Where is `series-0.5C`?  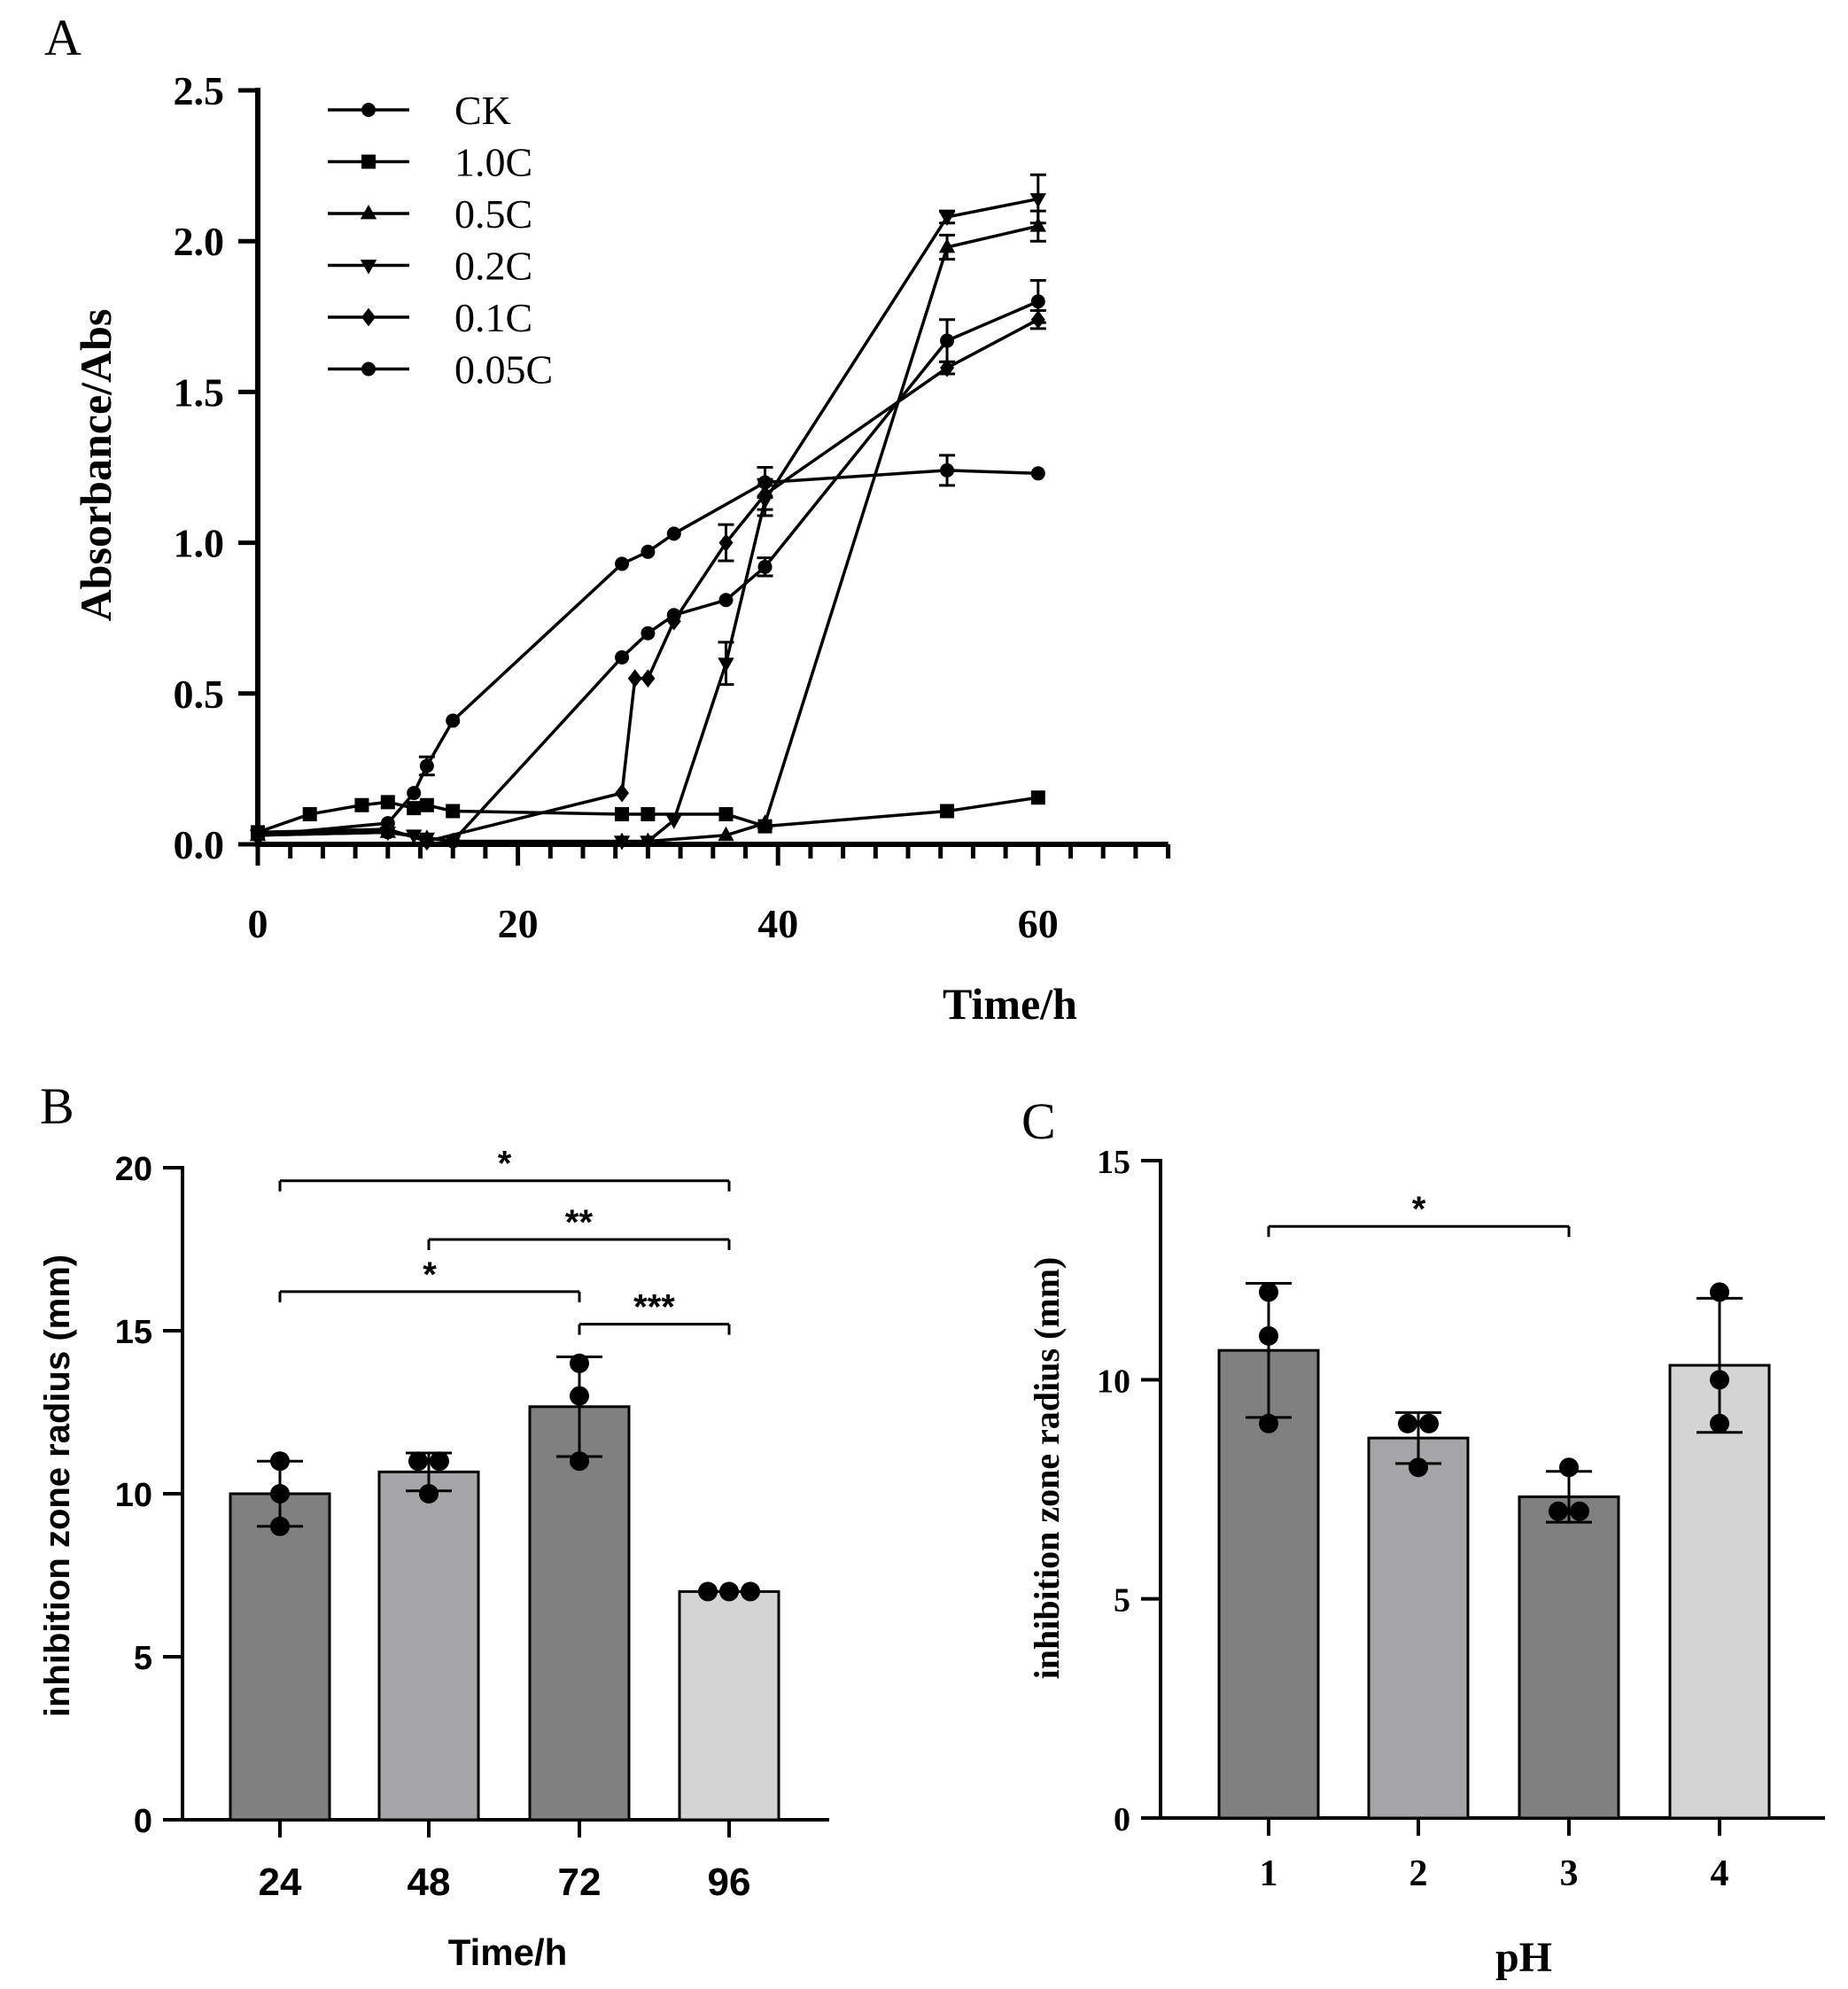
series-0.5C is located at coordinates (648, 528).